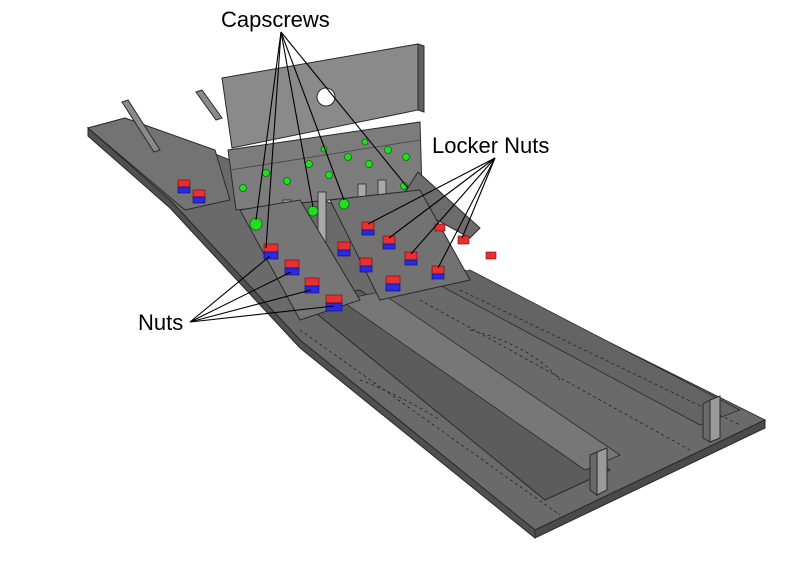 This screenshot has height=575, width=795. Describe the element at coordinates (440, 205) in the screenshot. I see `gusset` at that location.